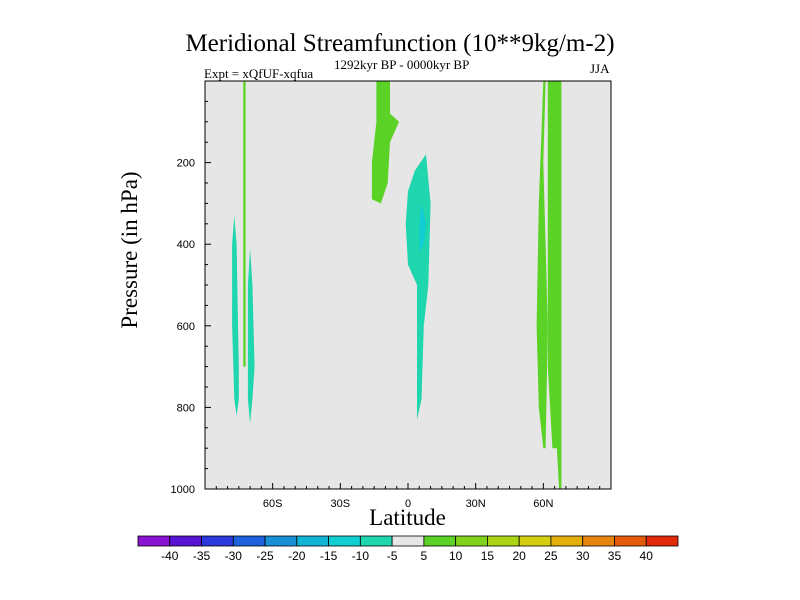 The width and height of the screenshot is (800, 600). I want to click on y-tick-label: 400, so click(186, 245).